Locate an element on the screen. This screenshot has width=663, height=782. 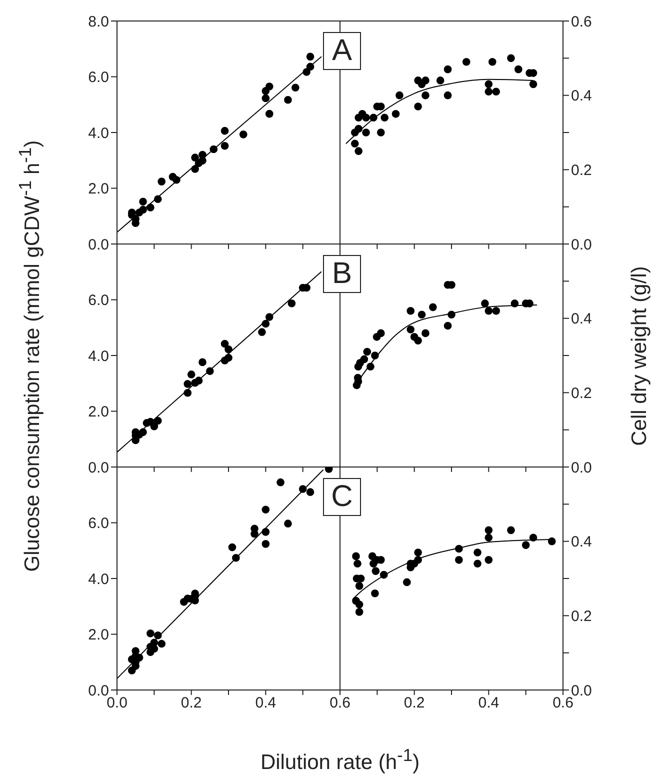
x-axis-title: Dilution rate (h$^{-1}$) is located at coordinates (340, 760).